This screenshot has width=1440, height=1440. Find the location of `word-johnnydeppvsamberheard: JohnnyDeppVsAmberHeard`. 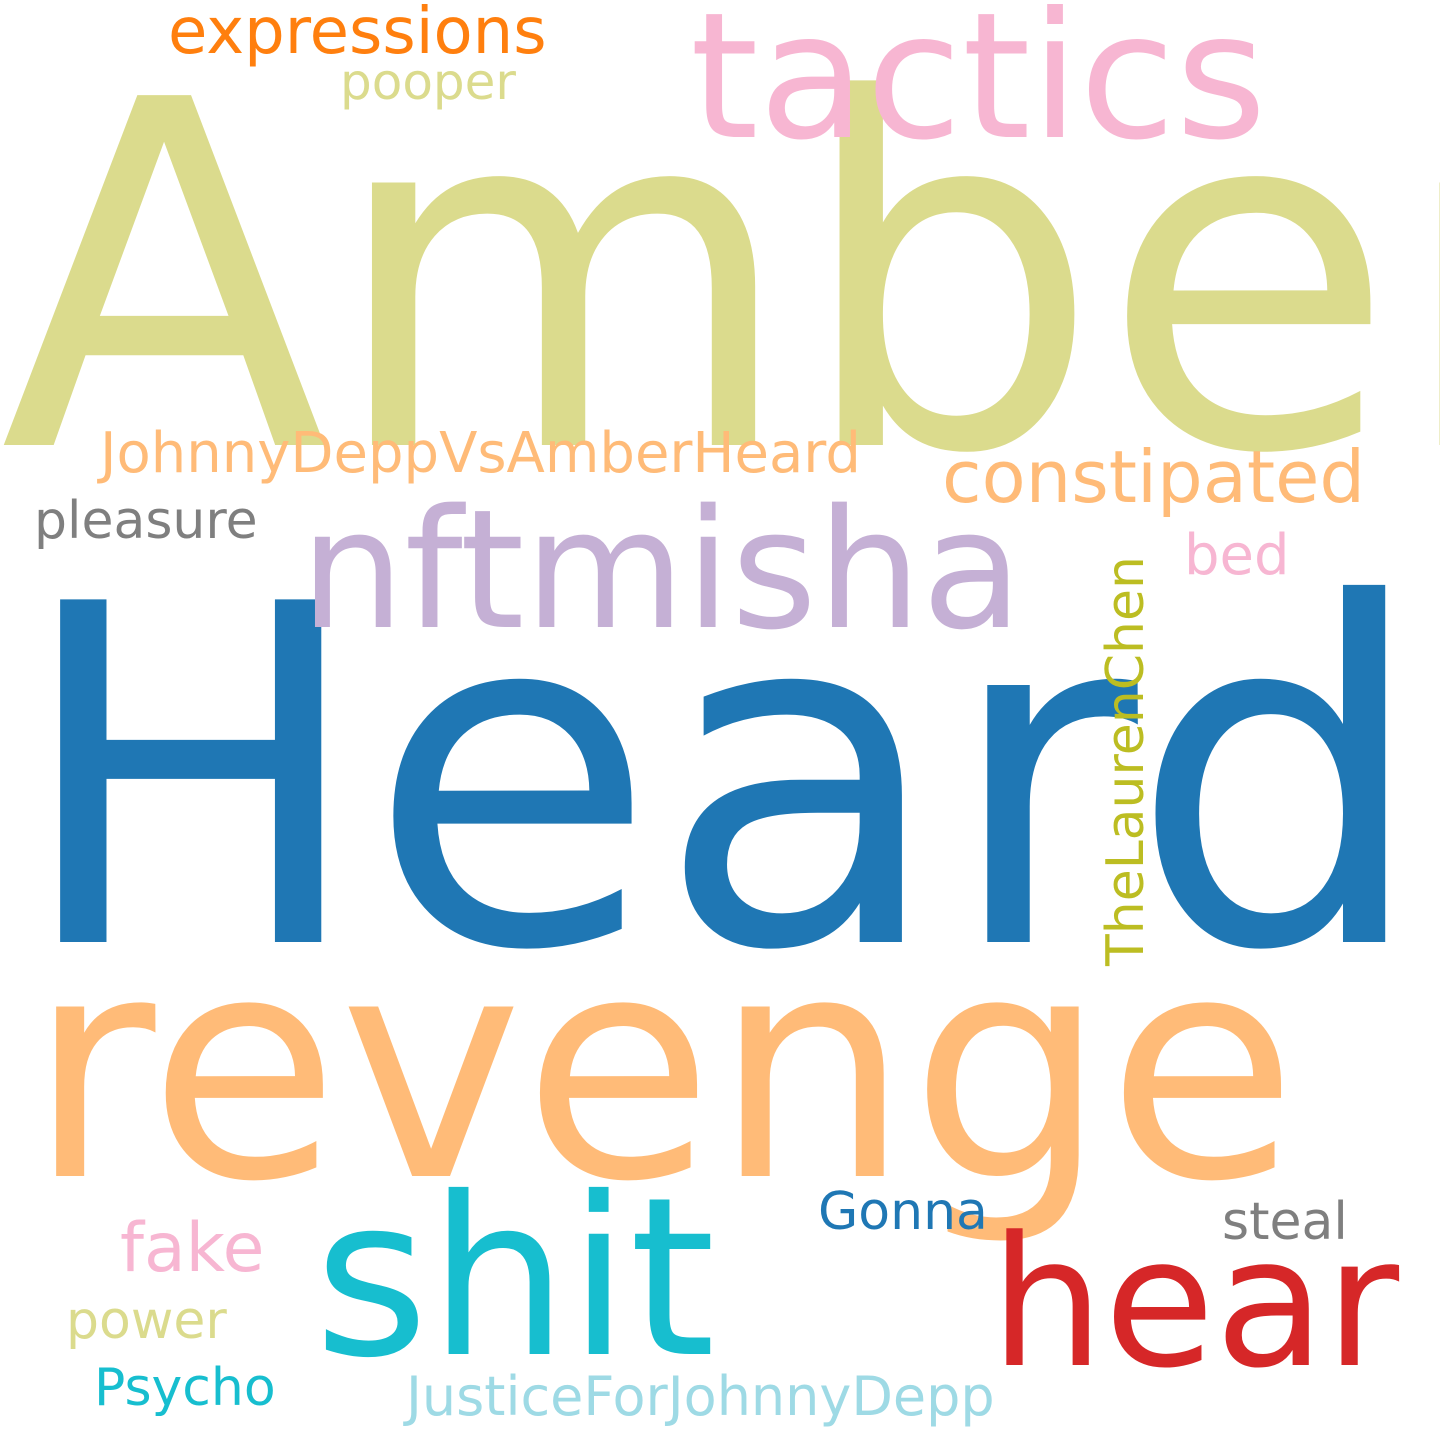

word-johnnydeppvsamberheard: JohnnyDeppVsAmberHeard is located at coordinates (480, 453).